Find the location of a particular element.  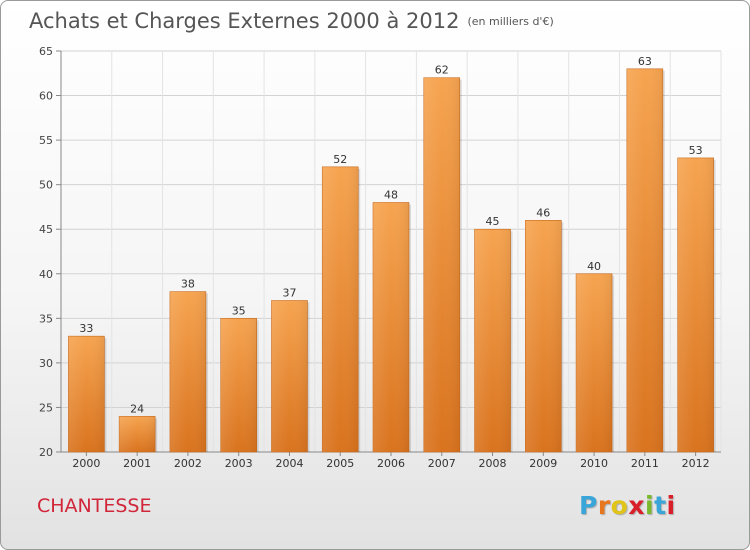

data-label-2000: 33 is located at coordinates (86, 328).